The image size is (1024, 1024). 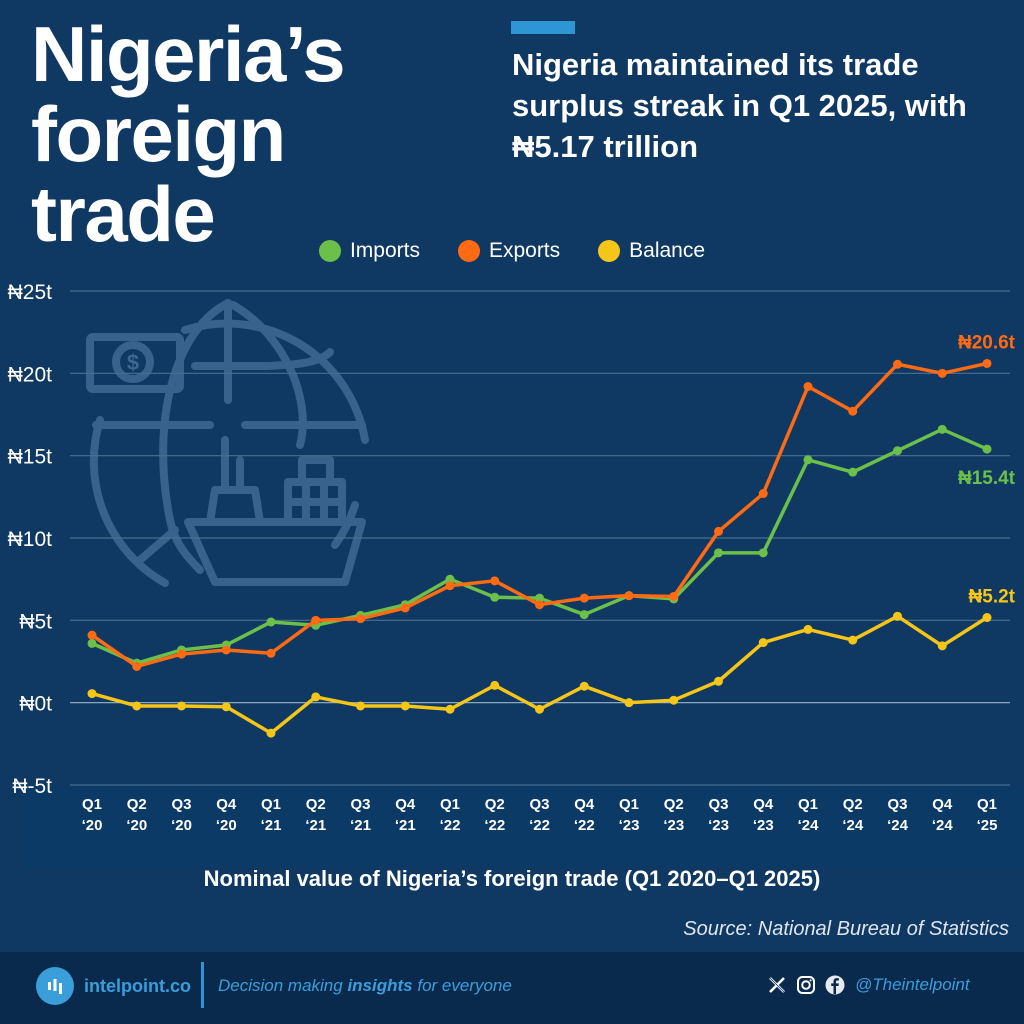 I want to click on y-tick-label: ₦25t, so click(x=30, y=292).